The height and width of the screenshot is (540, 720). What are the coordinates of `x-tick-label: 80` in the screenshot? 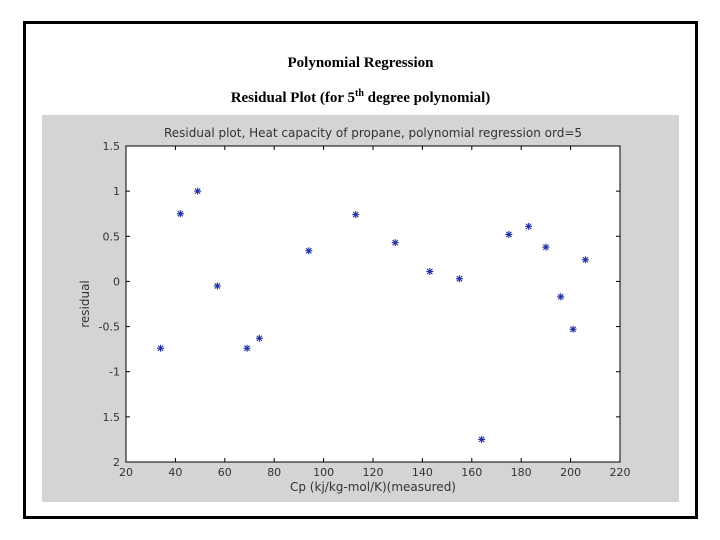 It's located at (274, 472).